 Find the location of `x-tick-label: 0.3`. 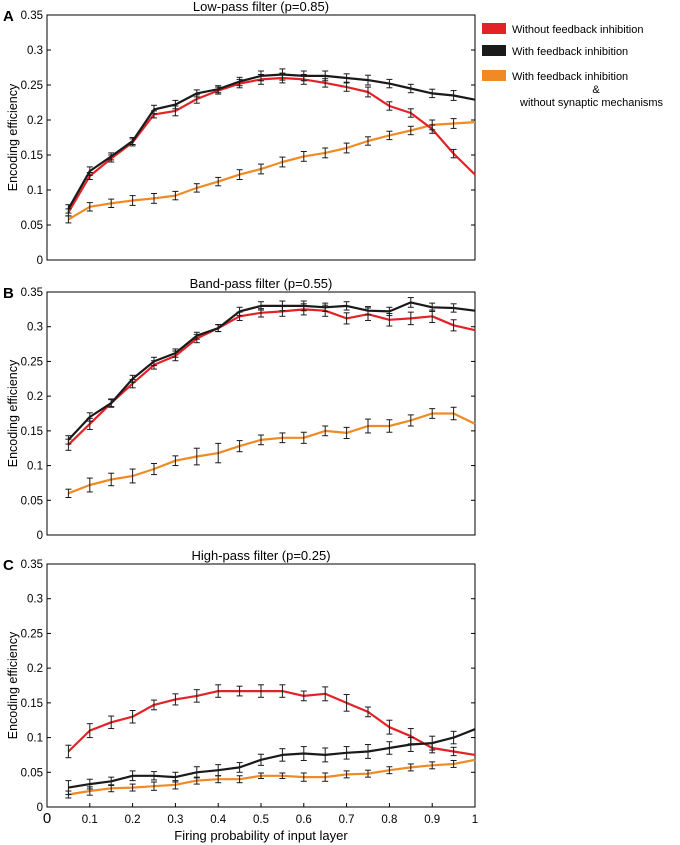

x-tick-label: 0.3 is located at coordinates (175, 820).